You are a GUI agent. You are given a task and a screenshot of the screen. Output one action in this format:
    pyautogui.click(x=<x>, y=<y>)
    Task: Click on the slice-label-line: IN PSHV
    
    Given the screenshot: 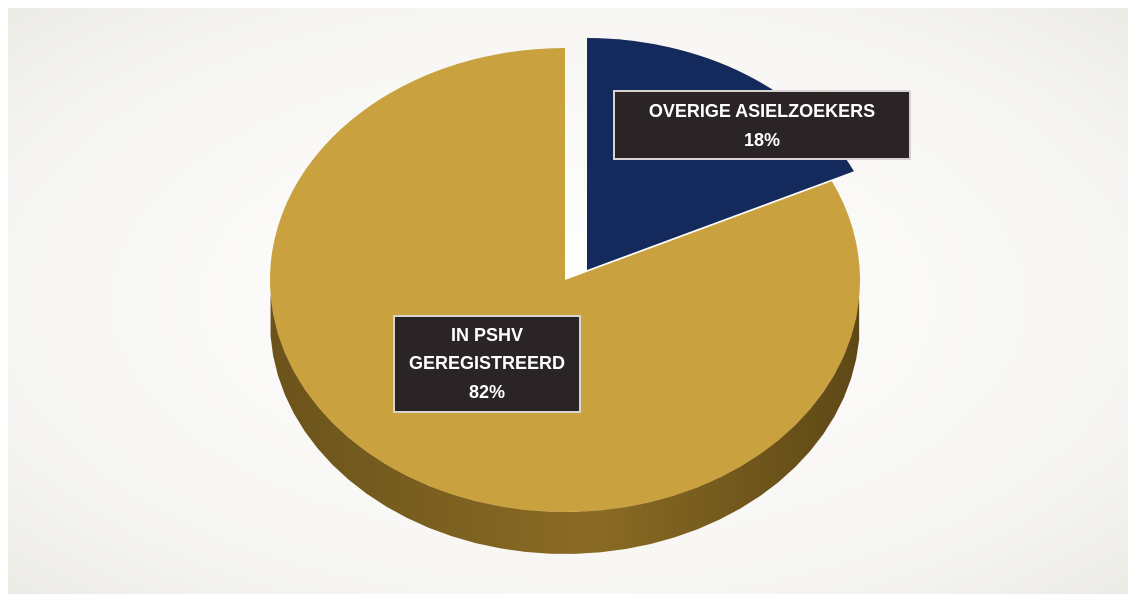 What is the action you would take?
    pyautogui.click(x=487, y=335)
    